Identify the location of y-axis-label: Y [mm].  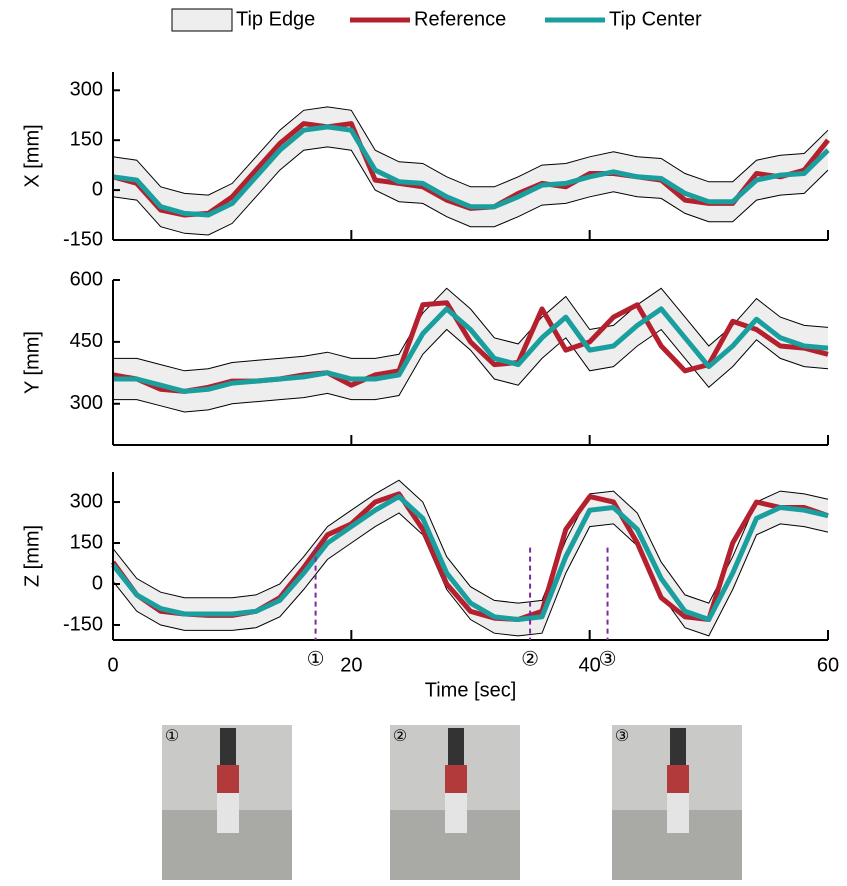
(32, 362).